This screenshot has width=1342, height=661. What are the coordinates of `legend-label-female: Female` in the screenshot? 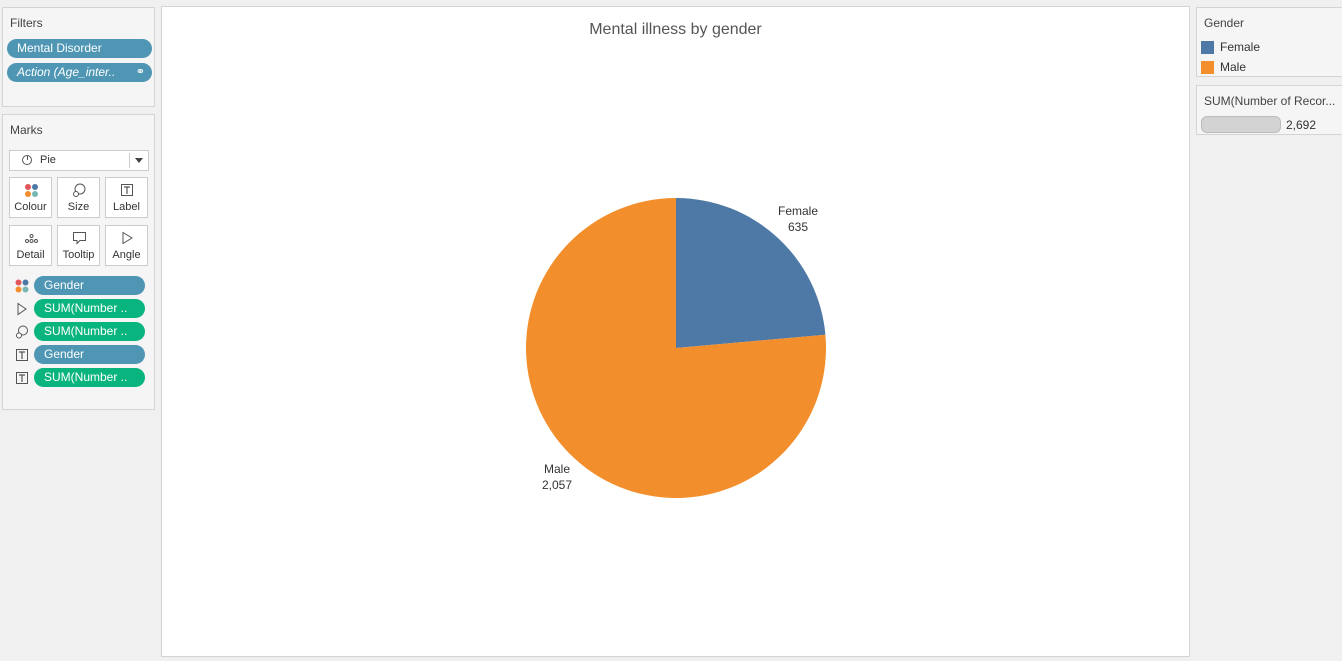 It's located at (1240, 47).